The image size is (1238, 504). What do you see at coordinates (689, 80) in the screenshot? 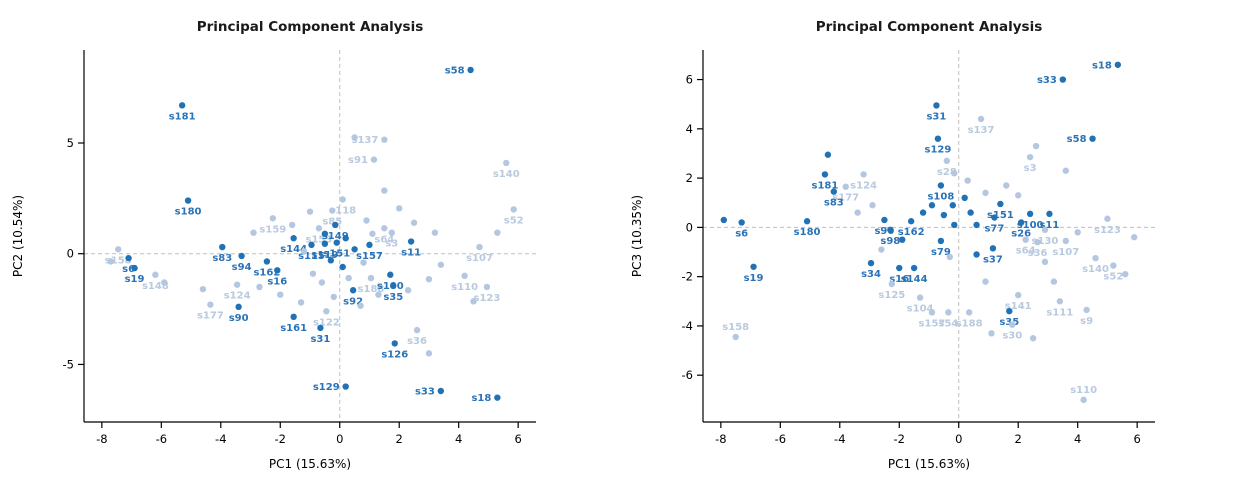
I see `y-tick-label: 6` at bounding box center [689, 80].